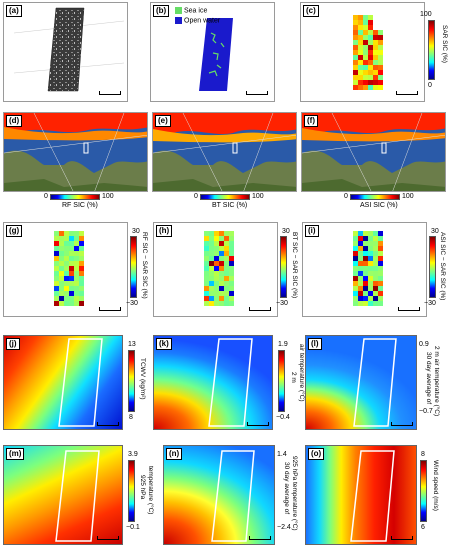 Image resolution: width=452 pixels, height=550 pixels. Describe the element at coordinates (213, 382) in the screenshot. I see `panel-k: (k)` at that location.